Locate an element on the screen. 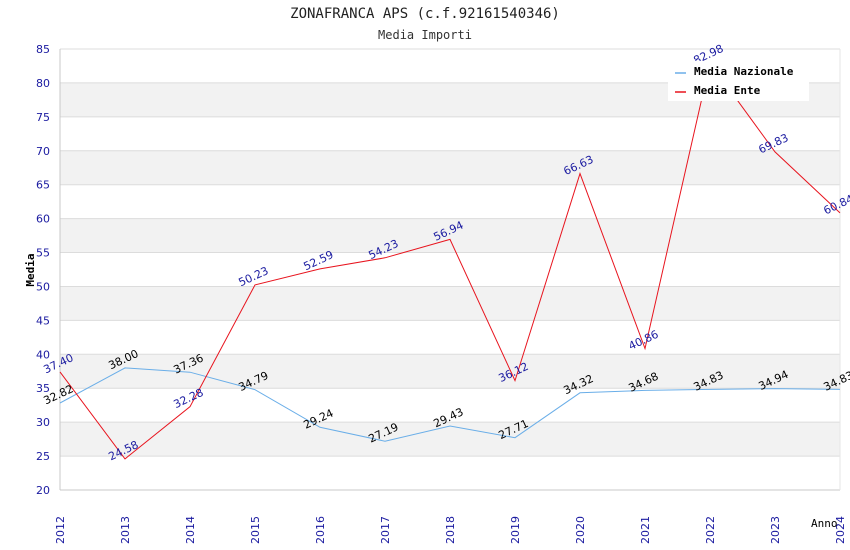 This screenshot has width=850, height=550. x-tick-label: 2013 is located at coordinates (125, 530).